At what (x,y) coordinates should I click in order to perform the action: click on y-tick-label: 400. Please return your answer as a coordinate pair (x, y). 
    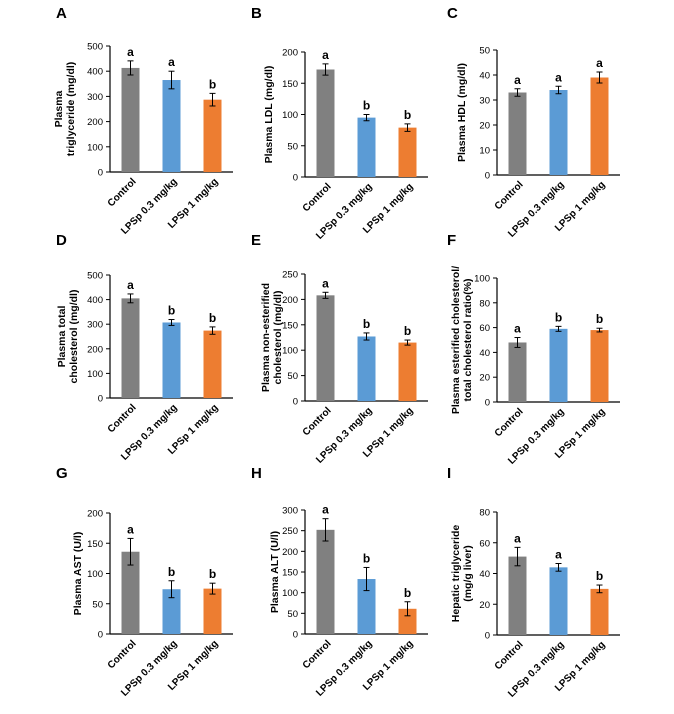
    Looking at the image, I should click on (95, 72).